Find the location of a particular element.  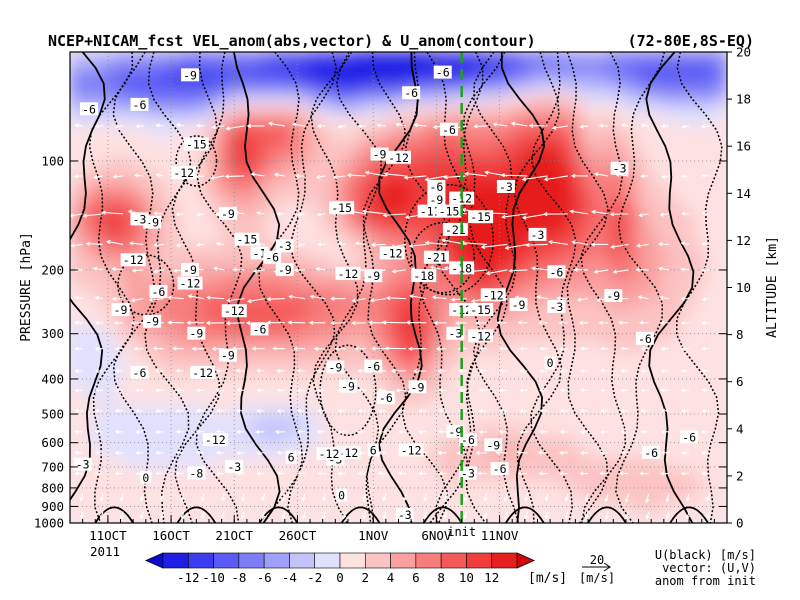

contour-label-box is located at coordinates (190, 269).